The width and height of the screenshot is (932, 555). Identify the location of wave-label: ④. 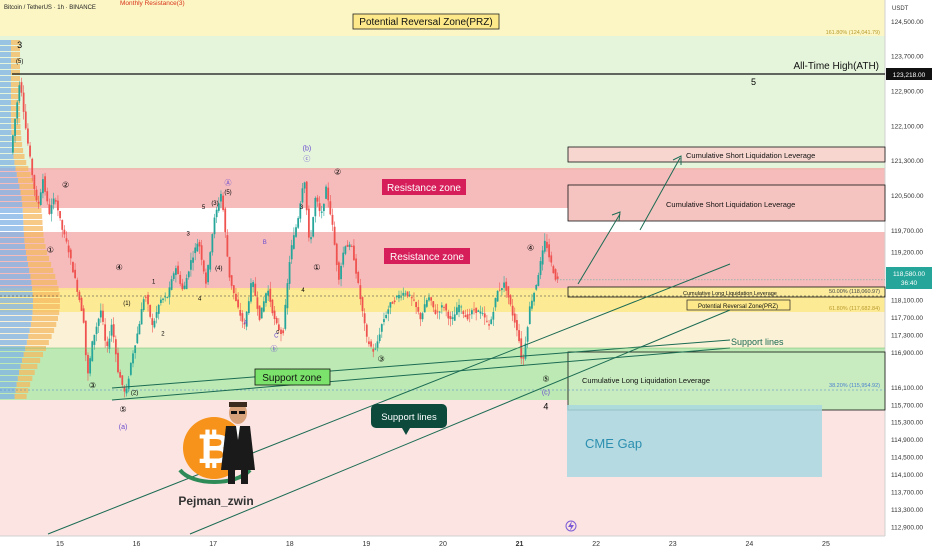
(119, 267).